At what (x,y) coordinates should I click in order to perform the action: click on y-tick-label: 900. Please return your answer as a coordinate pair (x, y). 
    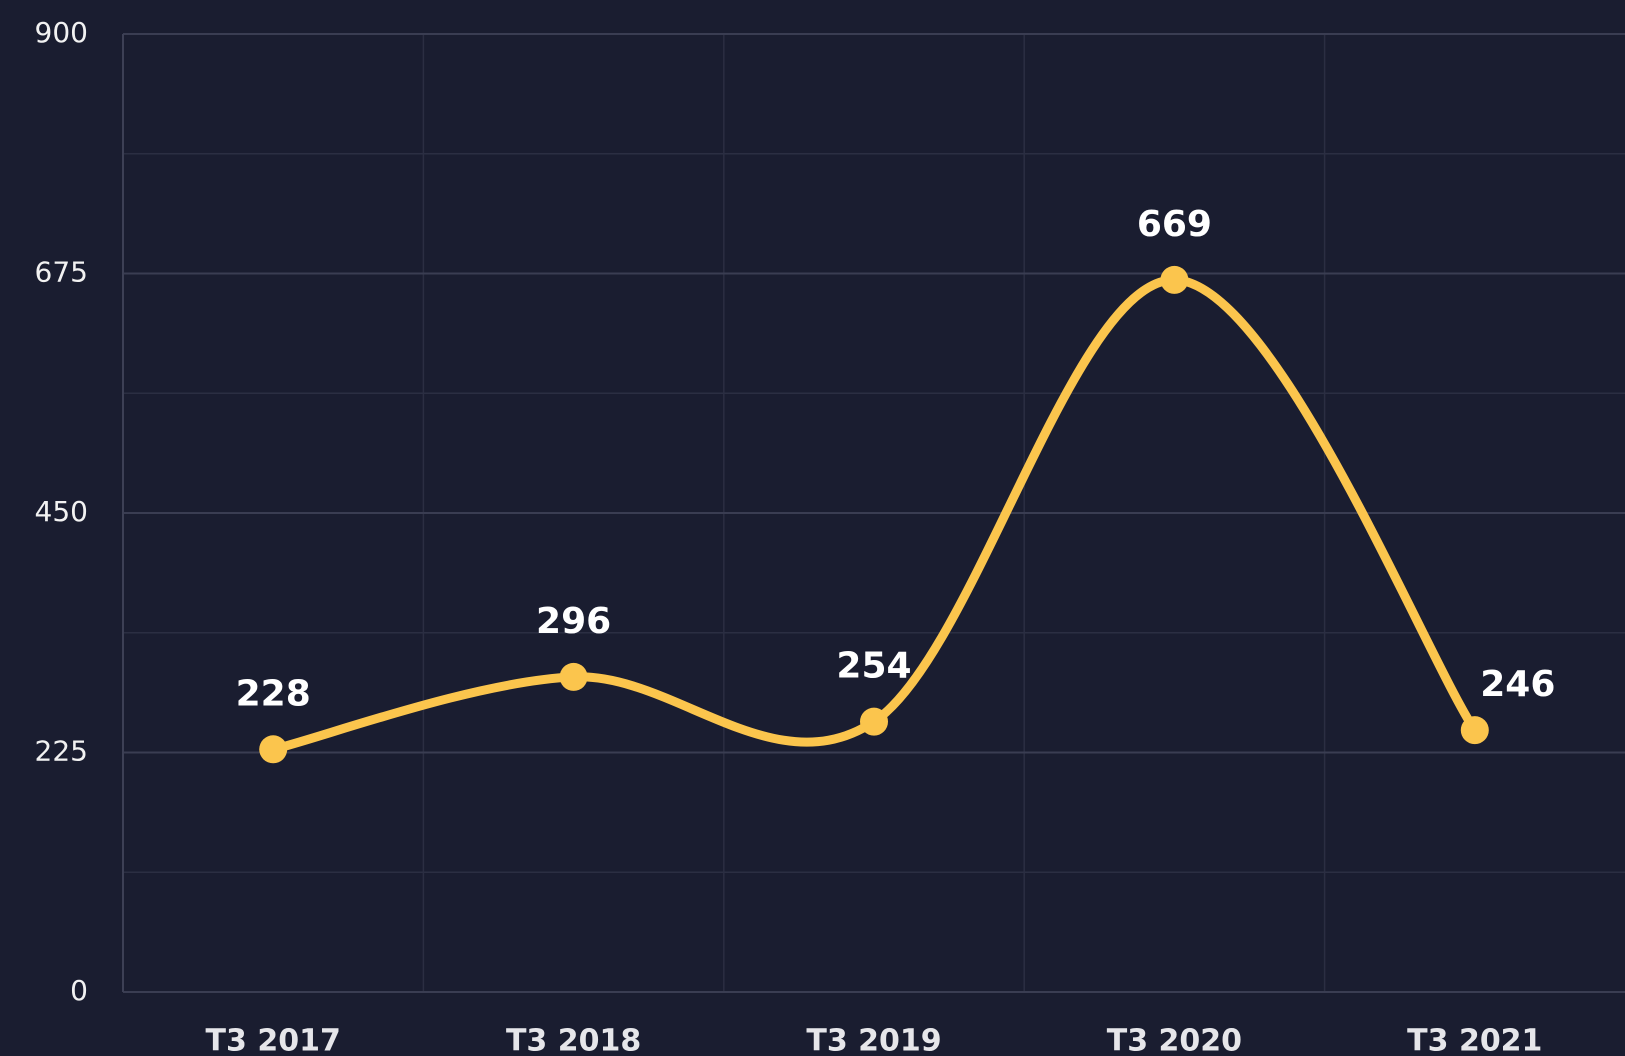
    Looking at the image, I should click on (61, 32).